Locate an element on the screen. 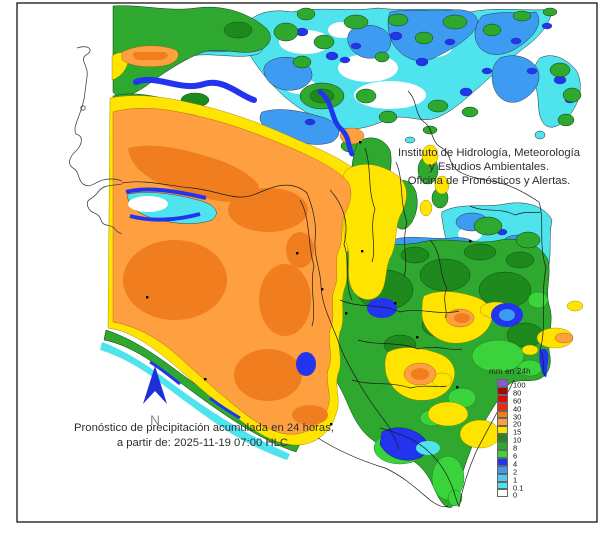  legend-row: 30 is located at coordinates (528, 416).